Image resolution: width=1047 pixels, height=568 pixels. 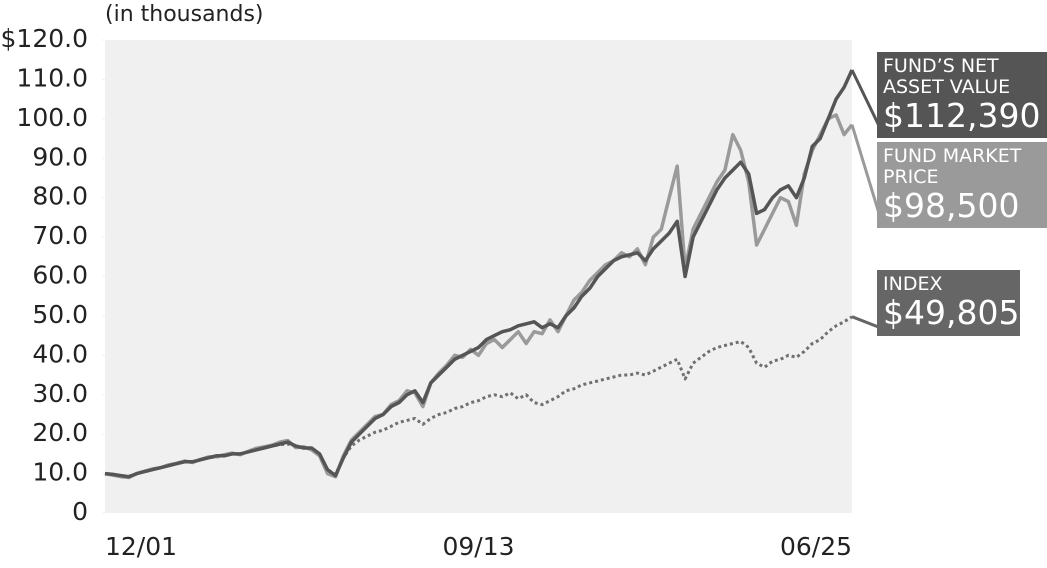 I want to click on y-tick-label: 60.0, so click(x=60, y=275).